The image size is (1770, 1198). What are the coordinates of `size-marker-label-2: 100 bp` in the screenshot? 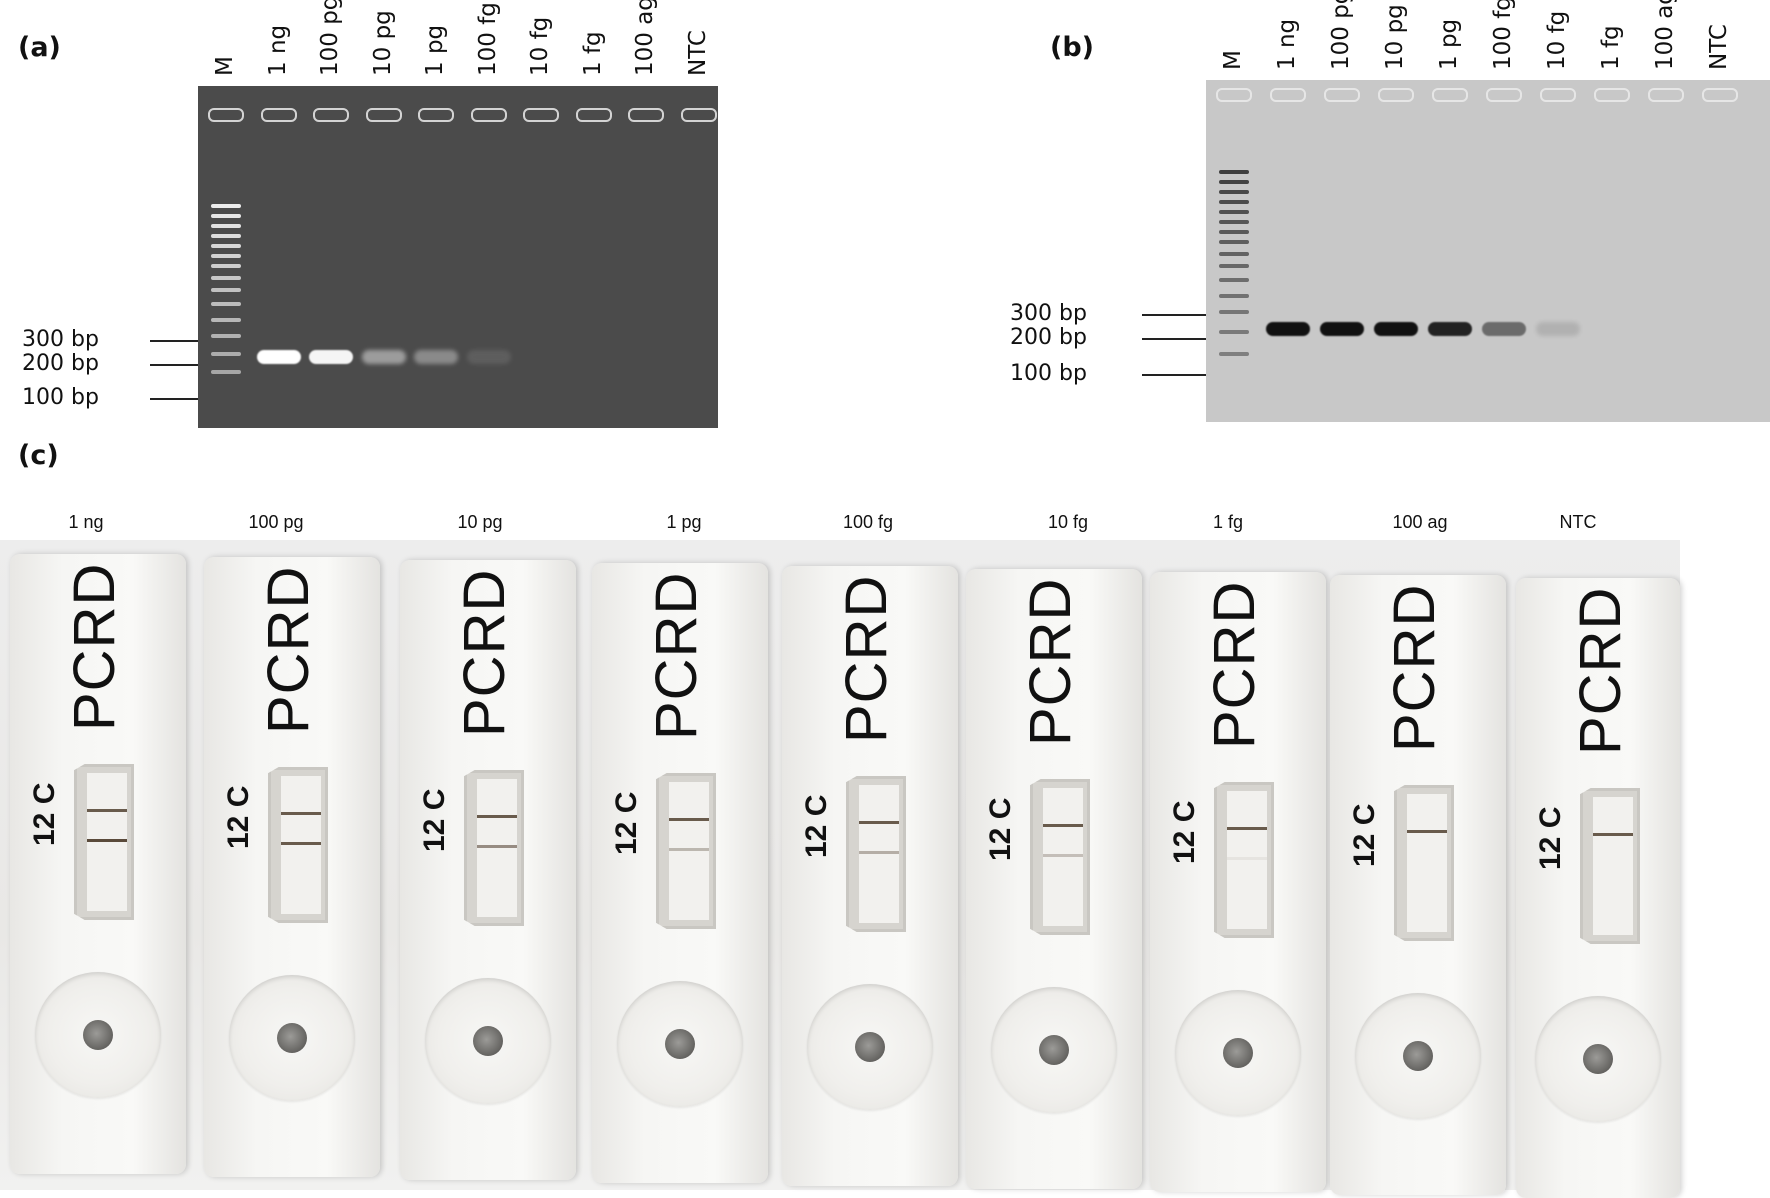 It's located at (60, 397).